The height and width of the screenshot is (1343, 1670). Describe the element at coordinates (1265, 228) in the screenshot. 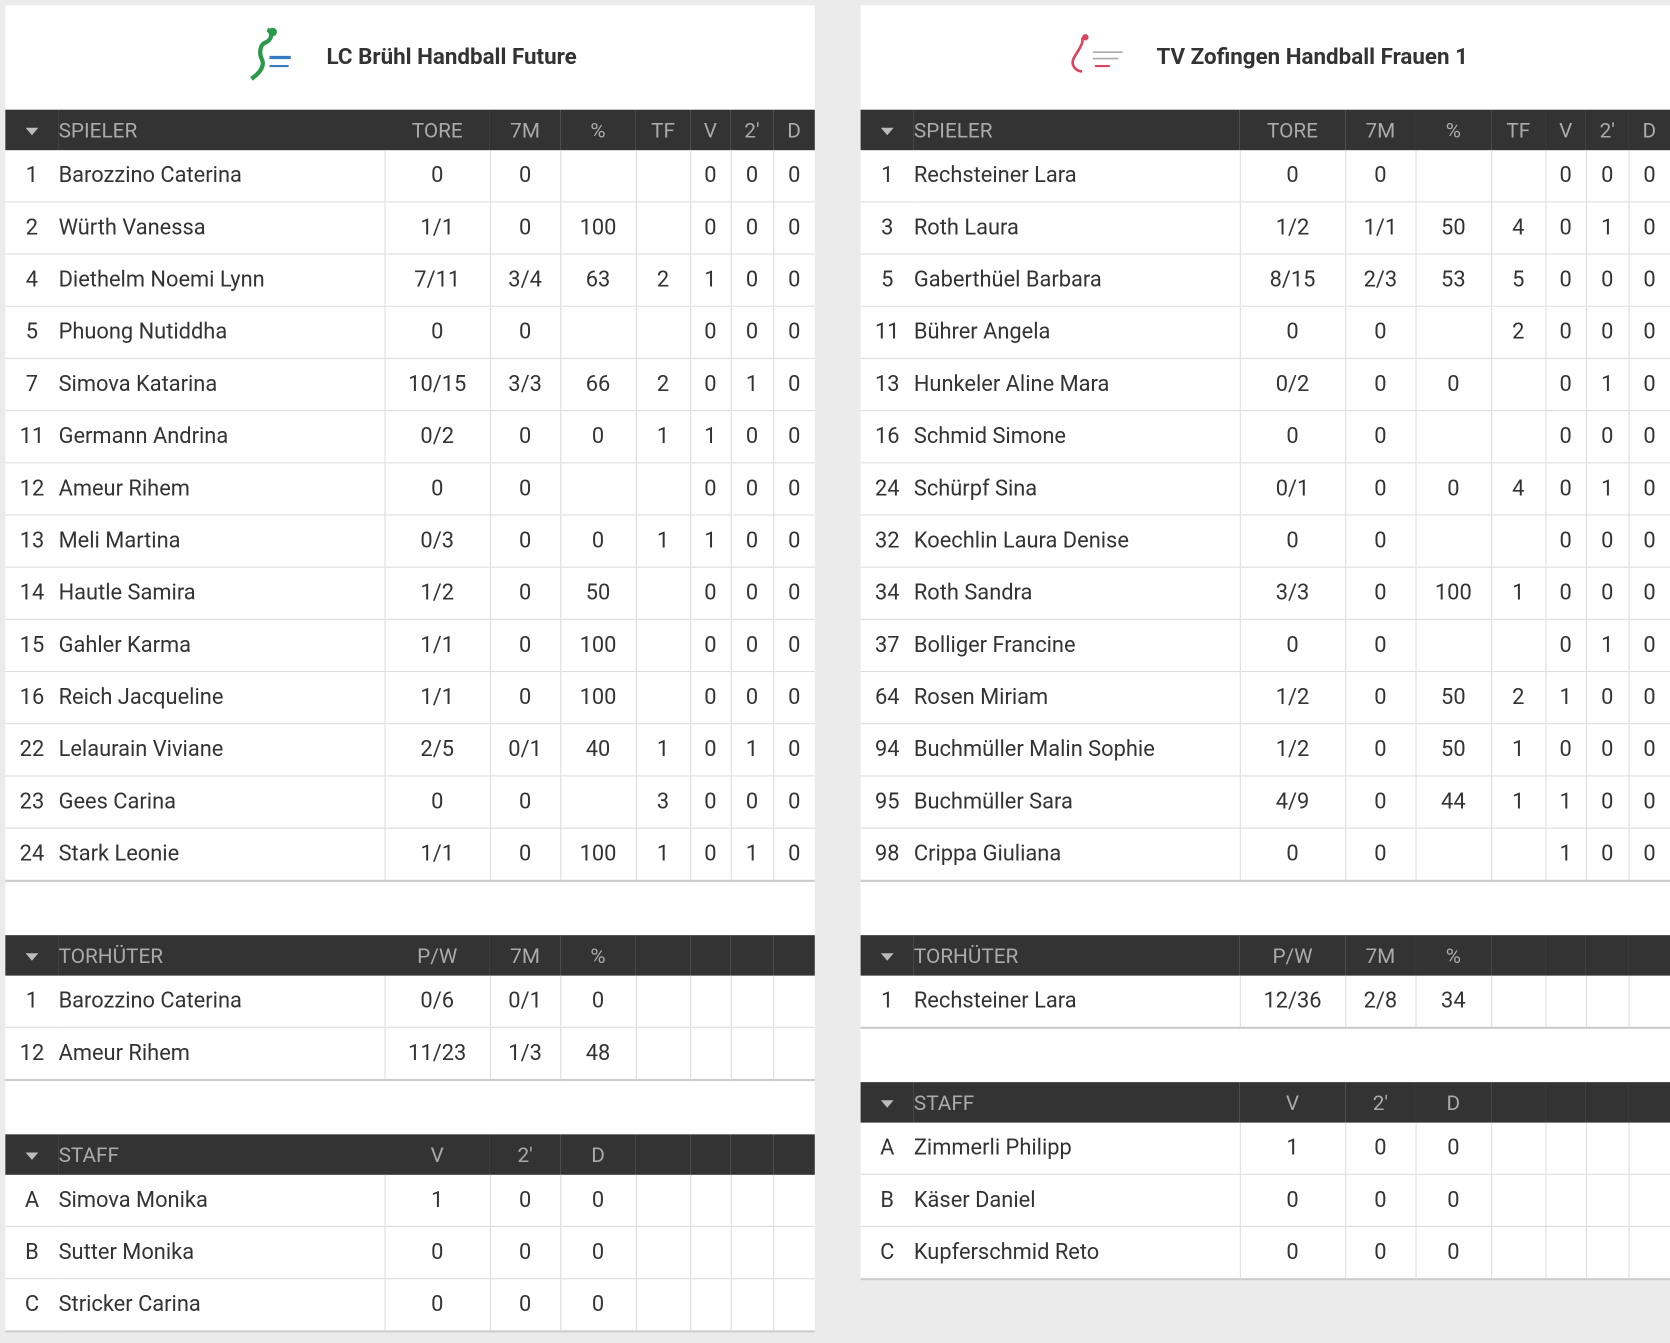

I see `row: 3 Roth Laura 1/2 1/1 50 4 0 1 0` at that location.